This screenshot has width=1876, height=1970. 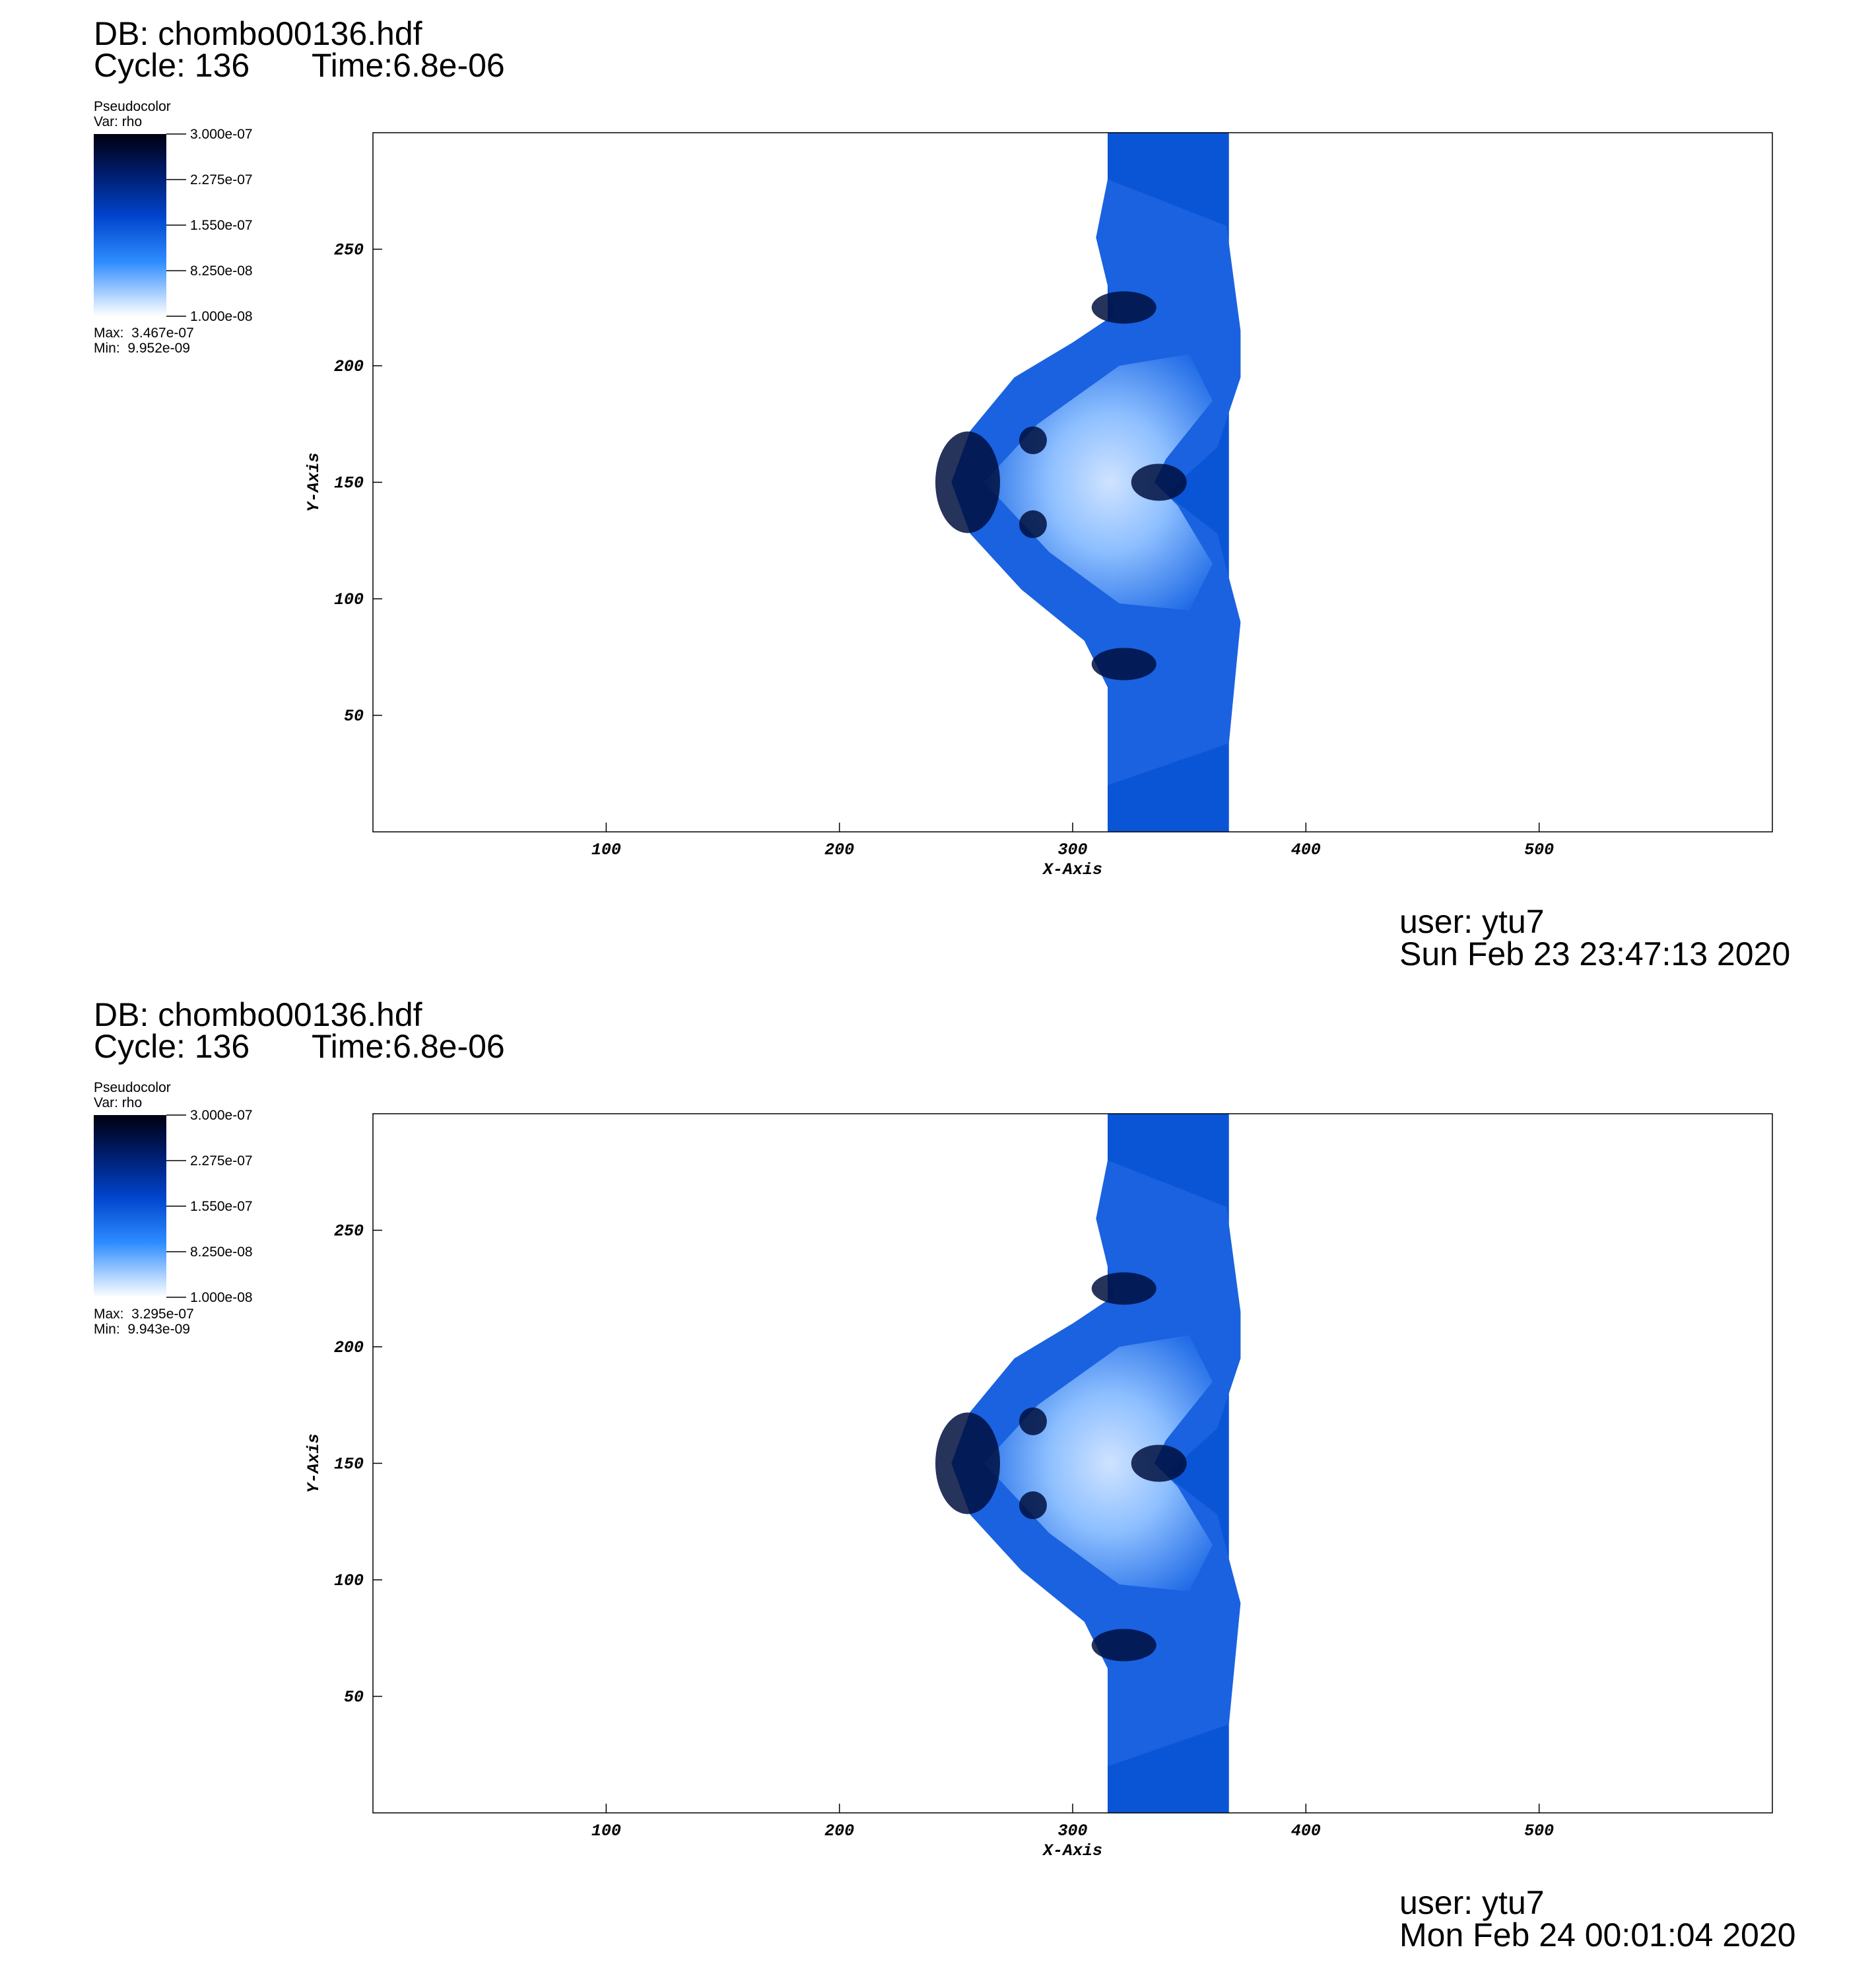 What do you see at coordinates (142, 349) in the screenshot?
I see `min-label: Min: 9.952e-09` at bounding box center [142, 349].